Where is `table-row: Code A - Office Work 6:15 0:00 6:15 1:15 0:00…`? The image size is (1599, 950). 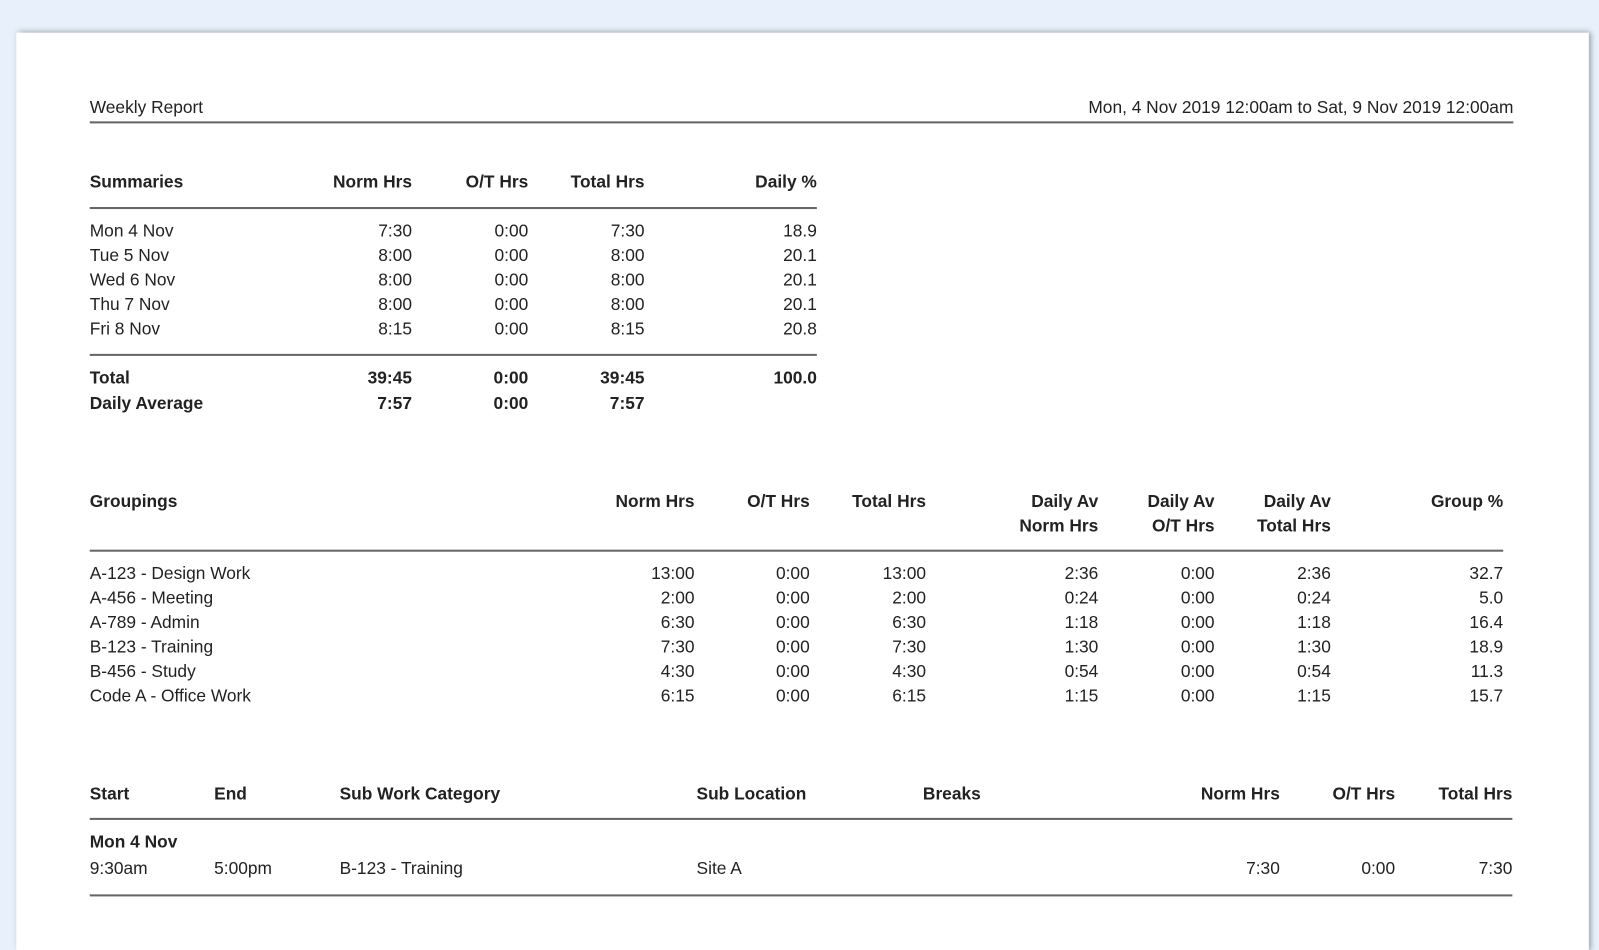 table-row: Code A - Office Work 6:15 0:00 6:15 1:15 0:00… is located at coordinates (799, 696).